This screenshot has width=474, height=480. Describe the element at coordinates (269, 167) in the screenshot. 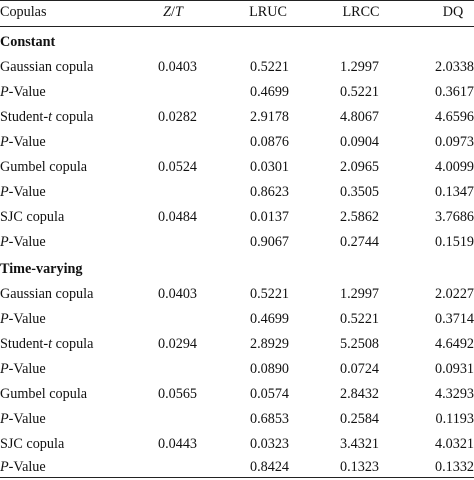

I see `cell-lruc: 0.0301` at that location.